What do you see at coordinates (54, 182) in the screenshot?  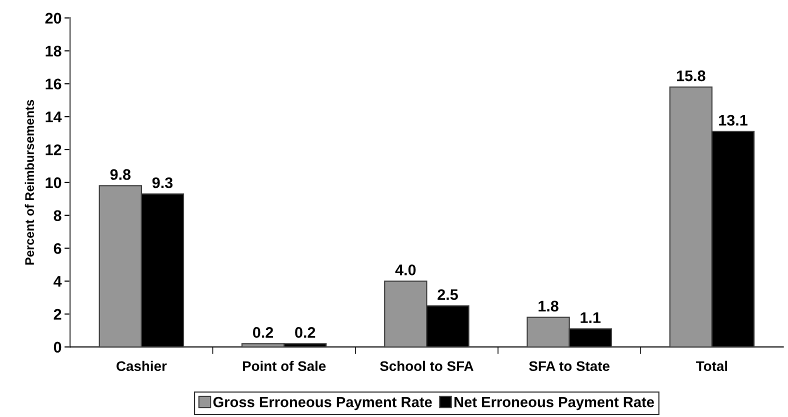 I see `y-tick-label: 10` at bounding box center [54, 182].